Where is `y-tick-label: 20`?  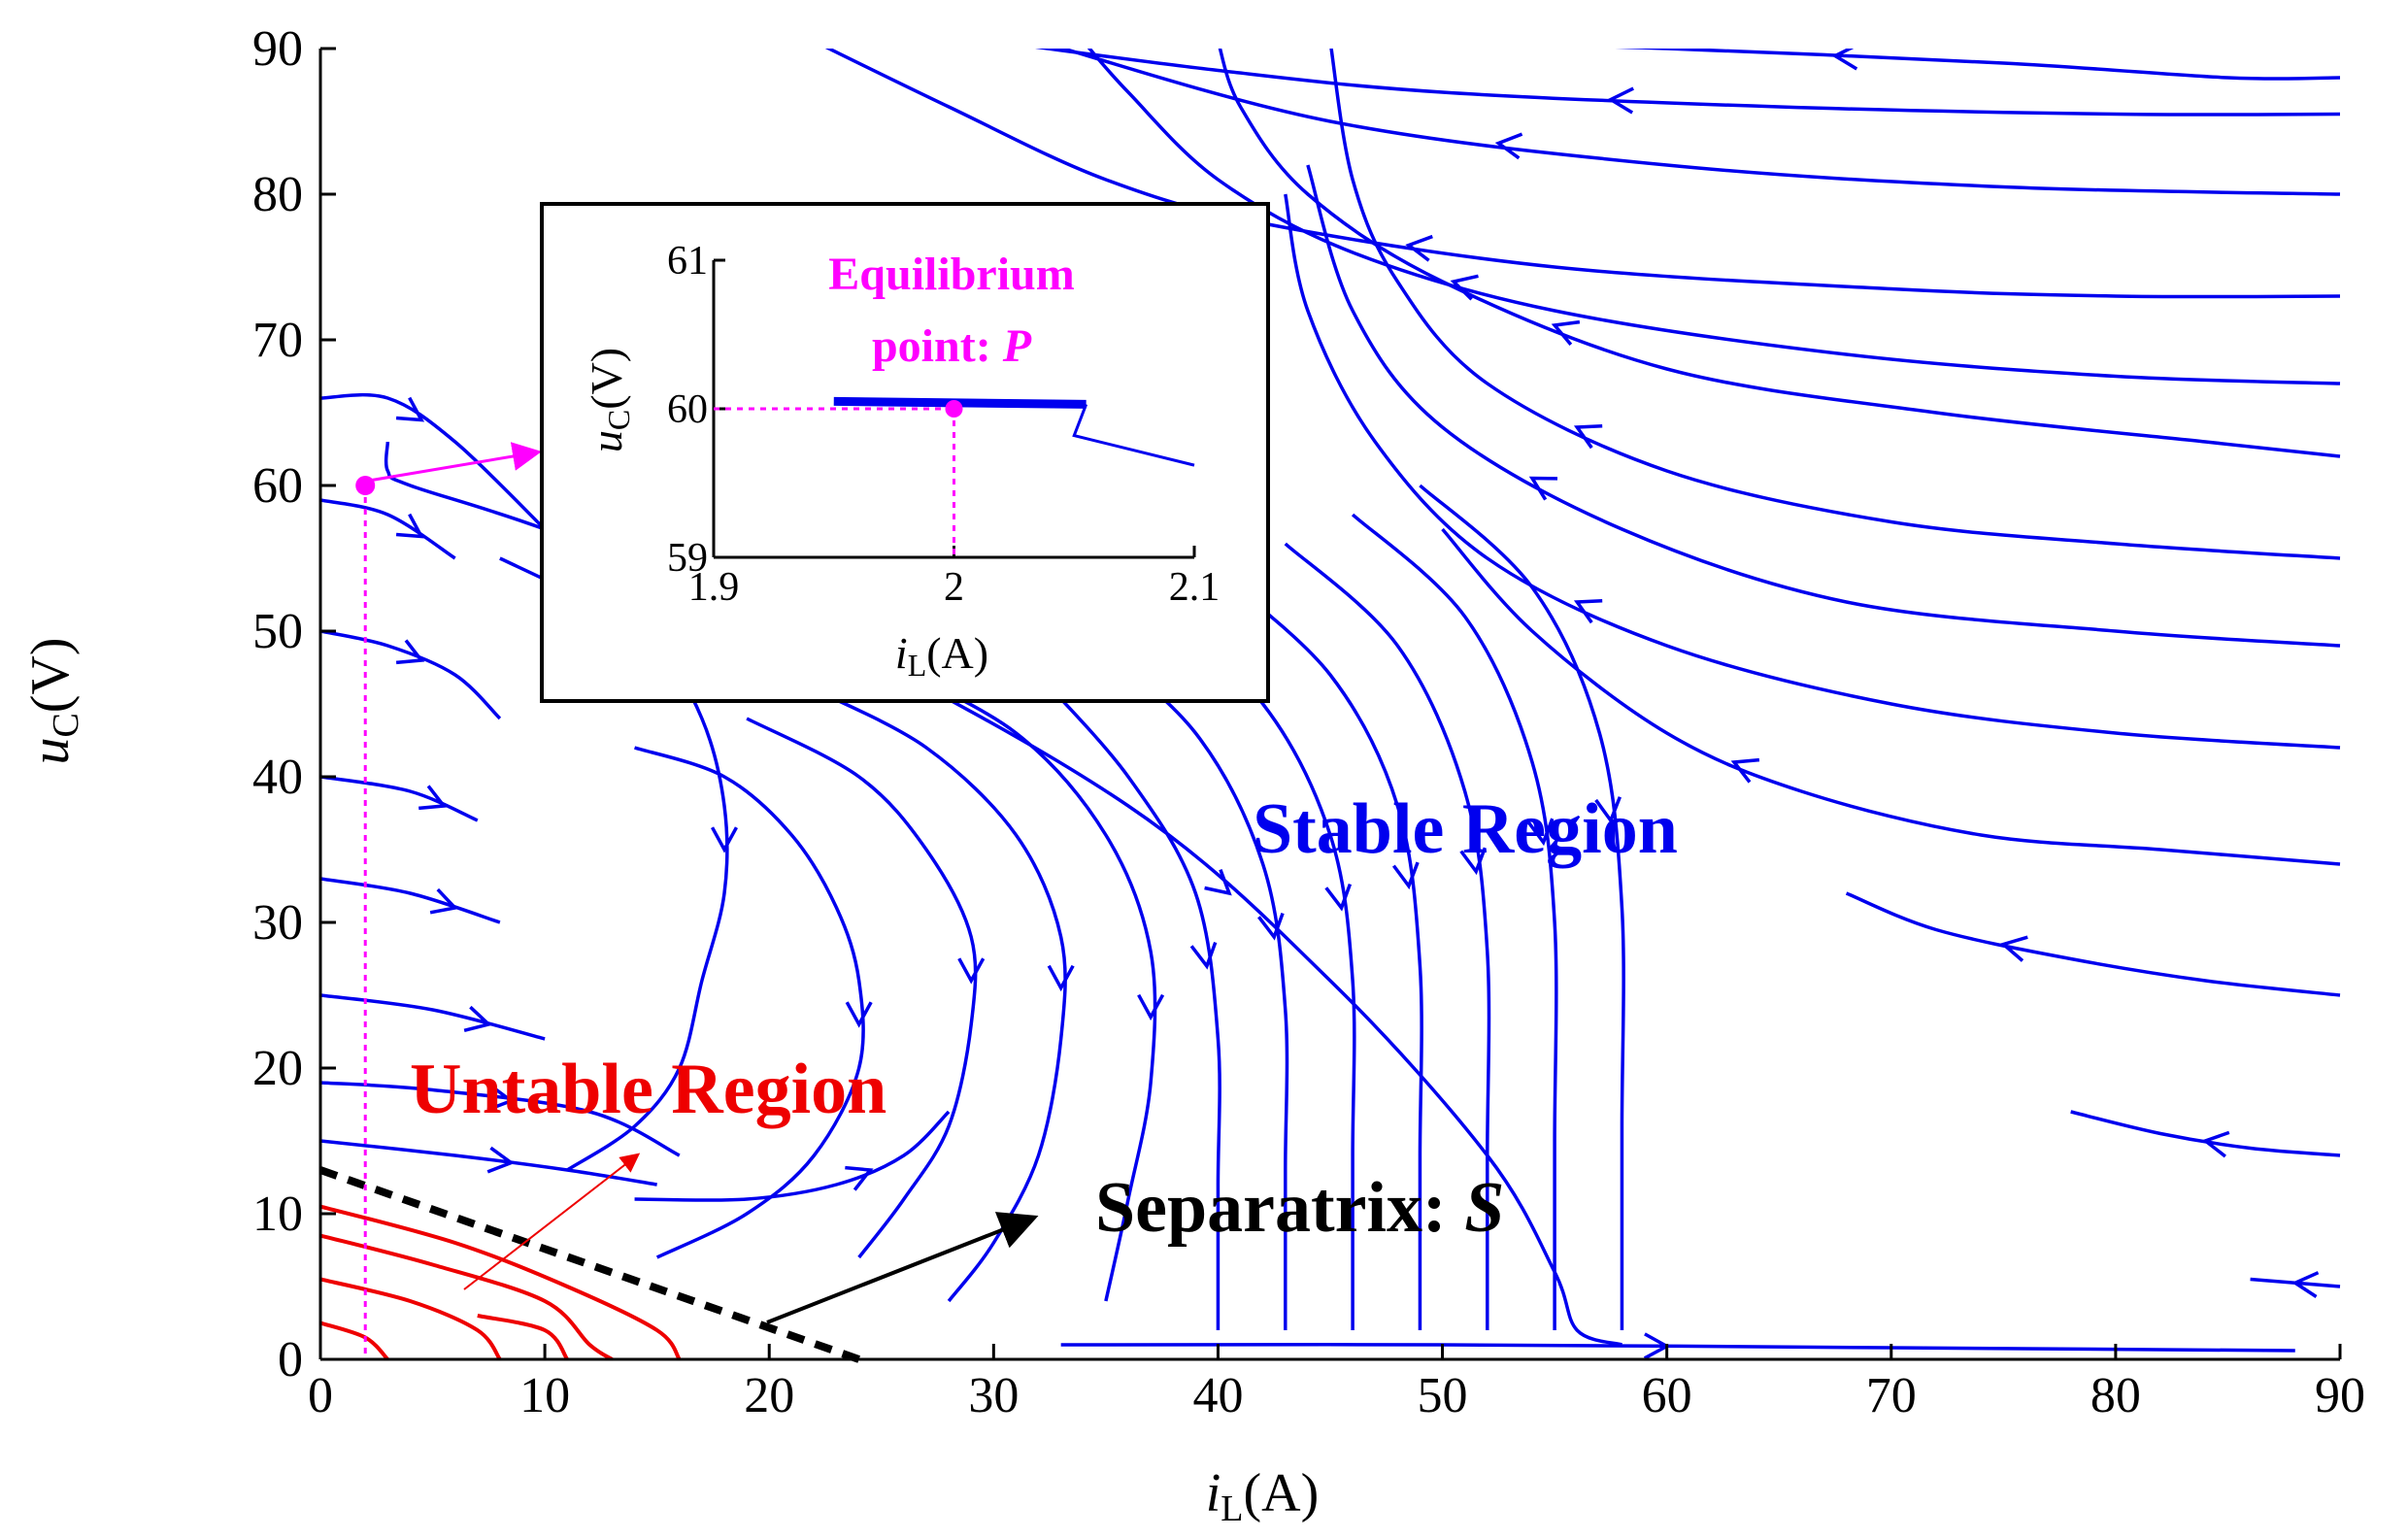 y-tick-label: 20 is located at coordinates (278, 1068).